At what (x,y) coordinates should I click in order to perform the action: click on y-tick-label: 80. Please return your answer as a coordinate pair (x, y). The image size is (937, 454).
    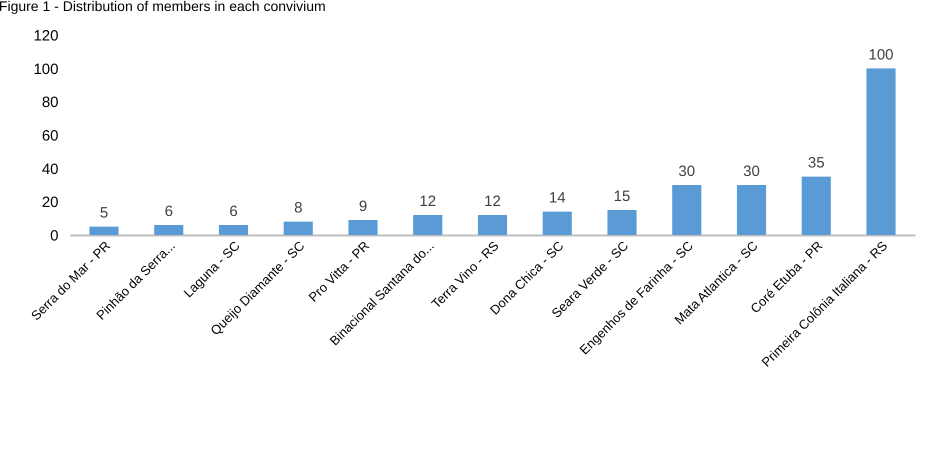
    Looking at the image, I should click on (50, 103).